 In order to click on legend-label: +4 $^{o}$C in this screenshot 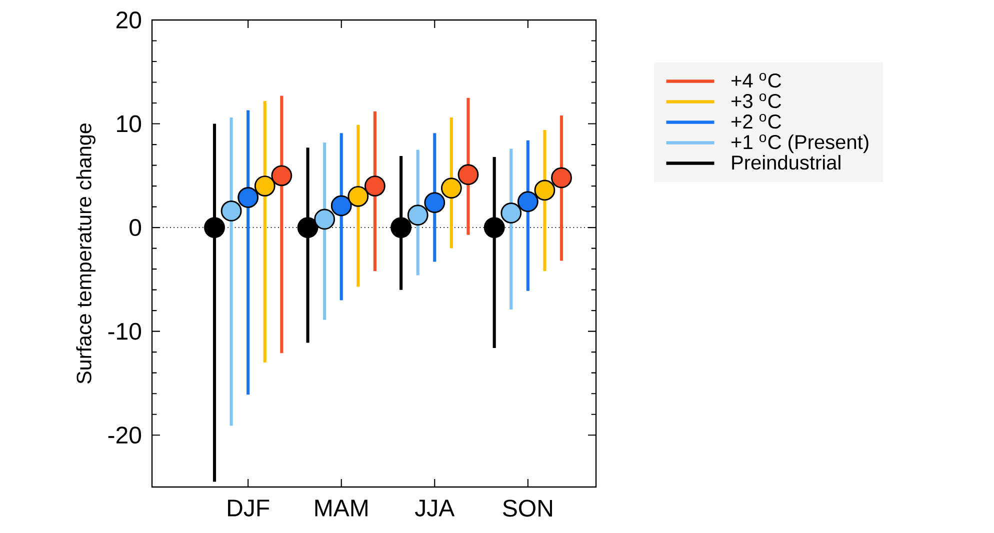, I will do `click(757, 80)`.